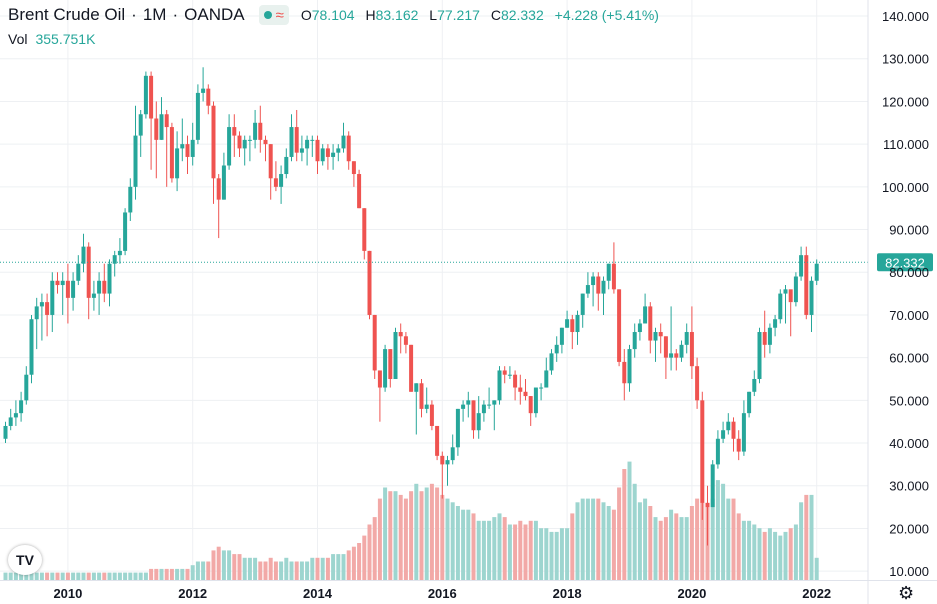 The image size is (937, 604). Describe the element at coordinates (279, 15) in the screenshot. I see `wave-icon: ≈` at that location.